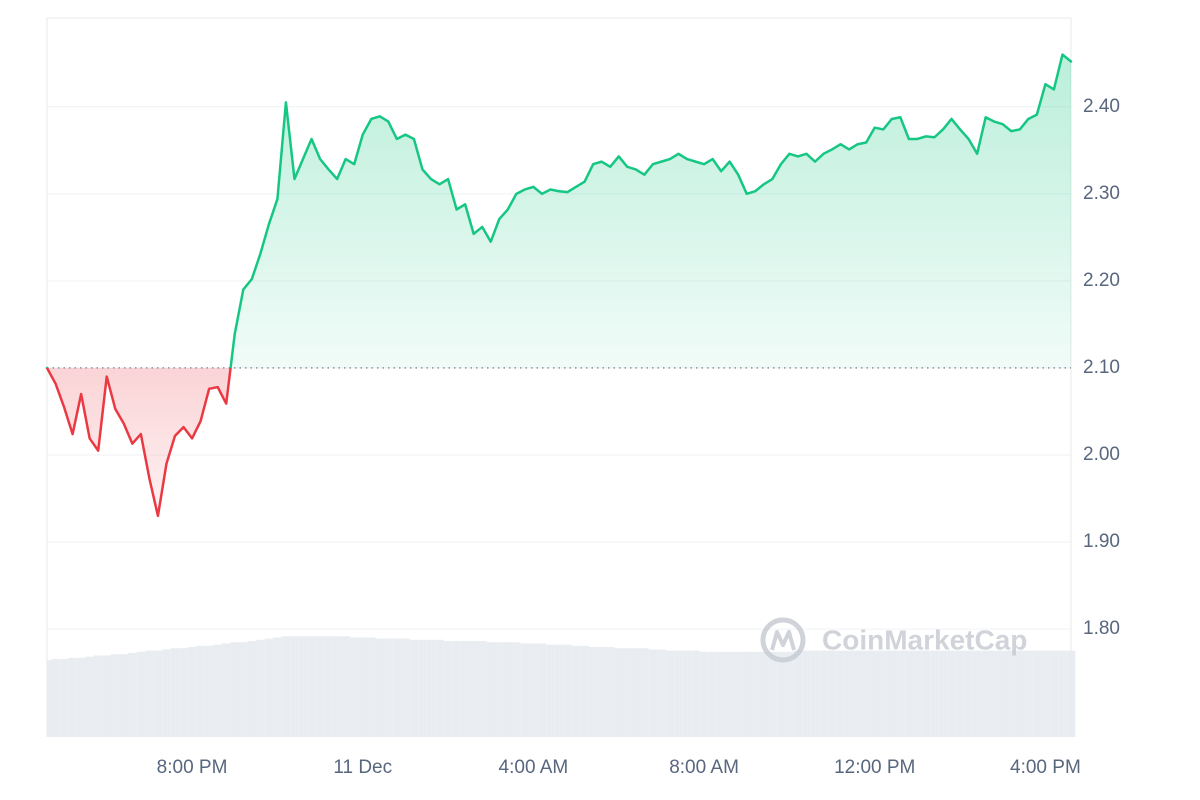 This screenshot has width=1200, height=800. What do you see at coordinates (1101, 541) in the screenshot?
I see `y-tick-label: 1.90` at bounding box center [1101, 541].